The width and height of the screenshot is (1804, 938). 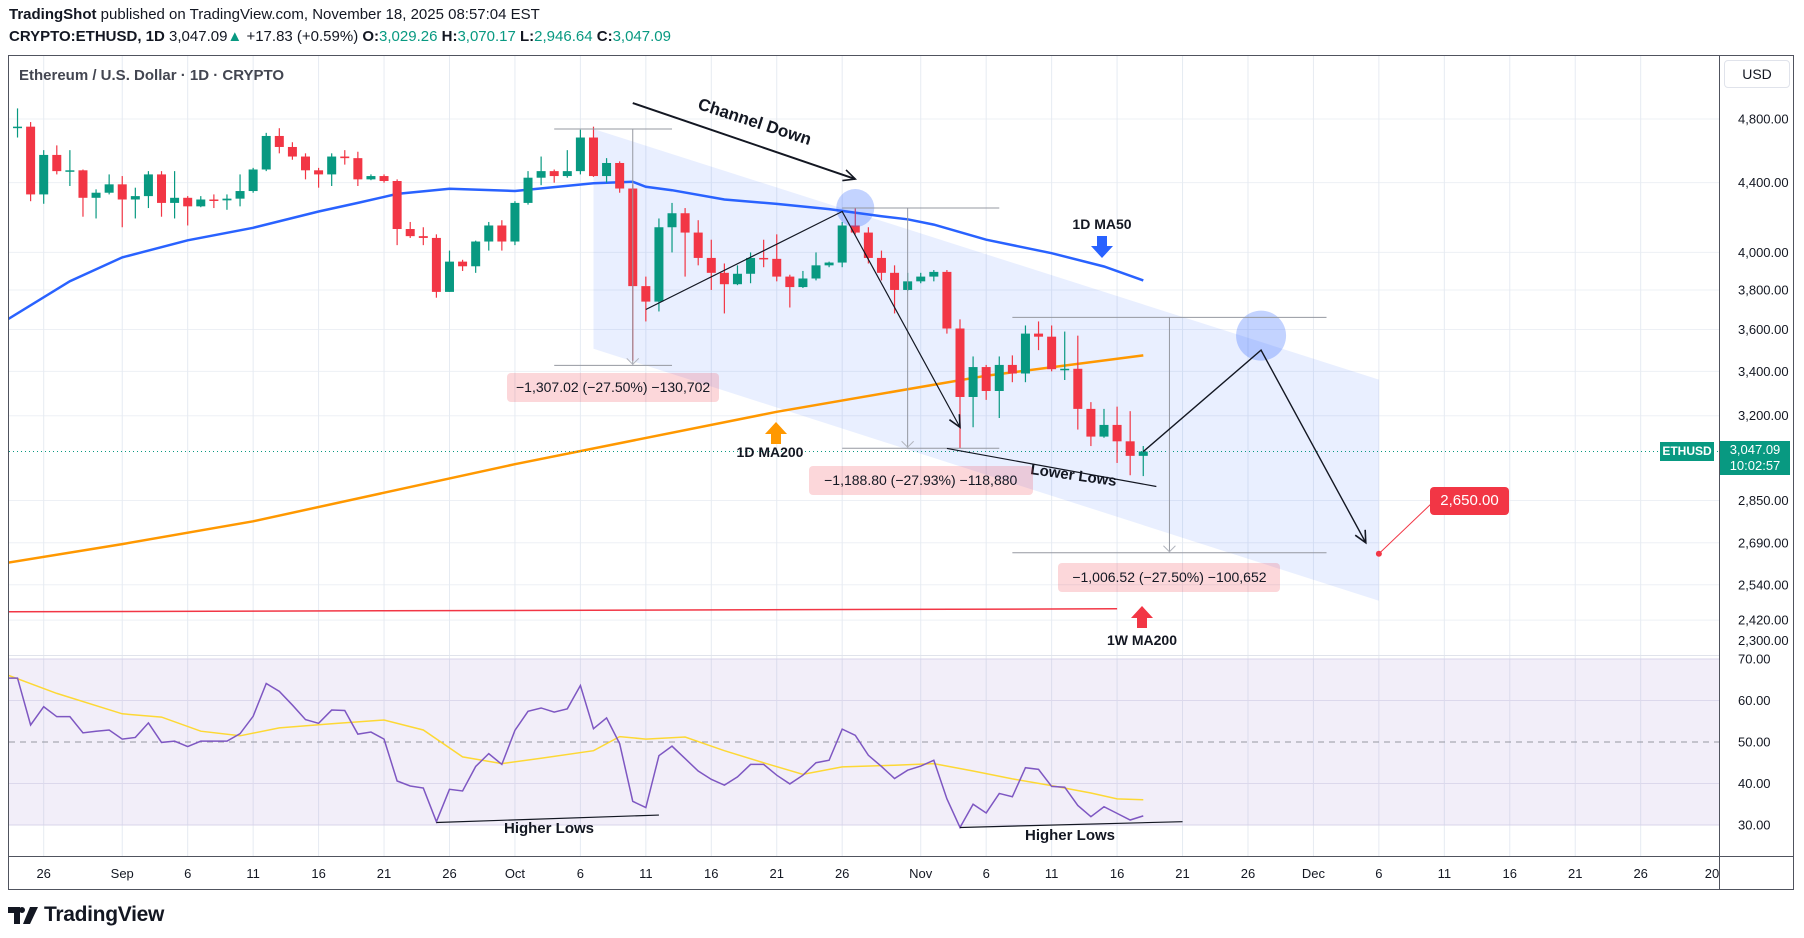 What do you see at coordinates (1754, 742) in the screenshot?
I see `rsi-tick-label: 50.00` at bounding box center [1754, 742].